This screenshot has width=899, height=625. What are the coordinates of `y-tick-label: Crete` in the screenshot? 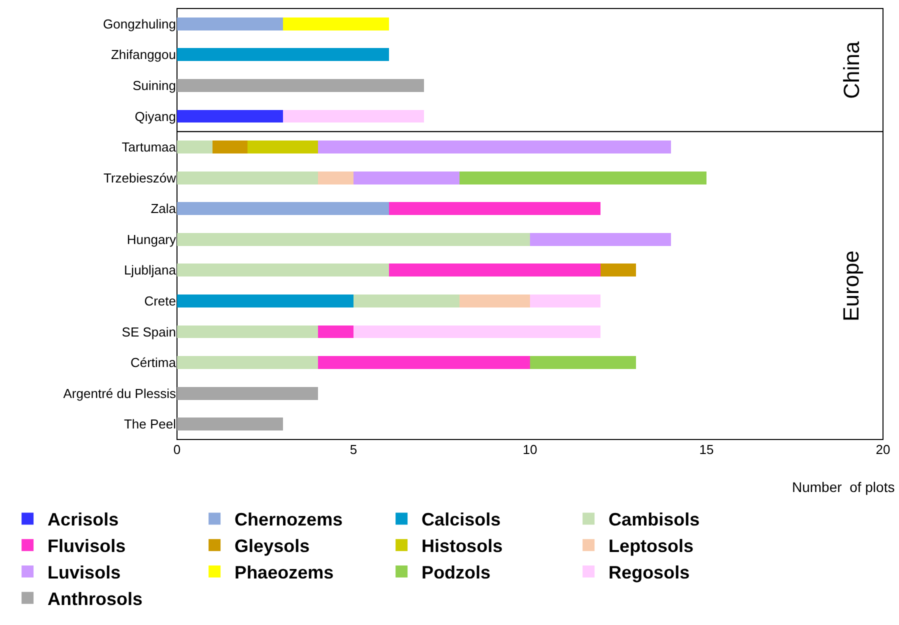 It's located at (160, 301).